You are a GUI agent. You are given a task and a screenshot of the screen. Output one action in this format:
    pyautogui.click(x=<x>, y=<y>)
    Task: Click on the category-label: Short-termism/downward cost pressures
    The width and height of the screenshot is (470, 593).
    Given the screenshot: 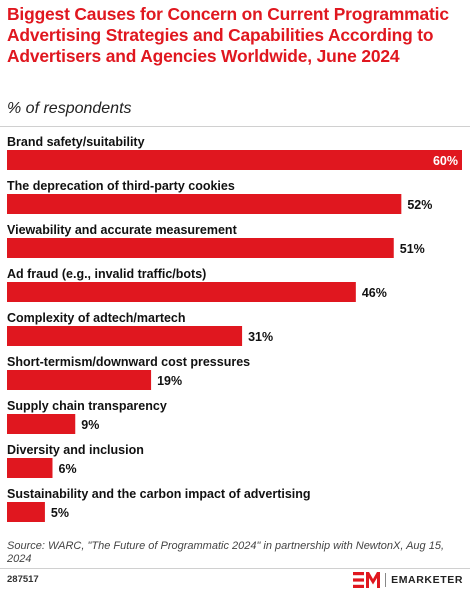 What is the action you would take?
    pyautogui.click(x=128, y=362)
    